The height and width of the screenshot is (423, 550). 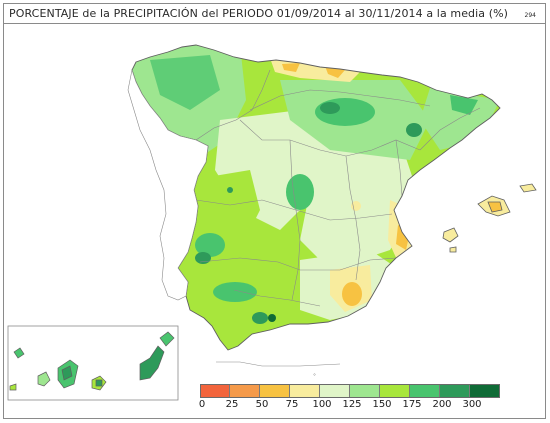 What do you see at coordinates (442, 404) in the screenshot?
I see `legend-tick-label: 200` at bounding box center [442, 404].